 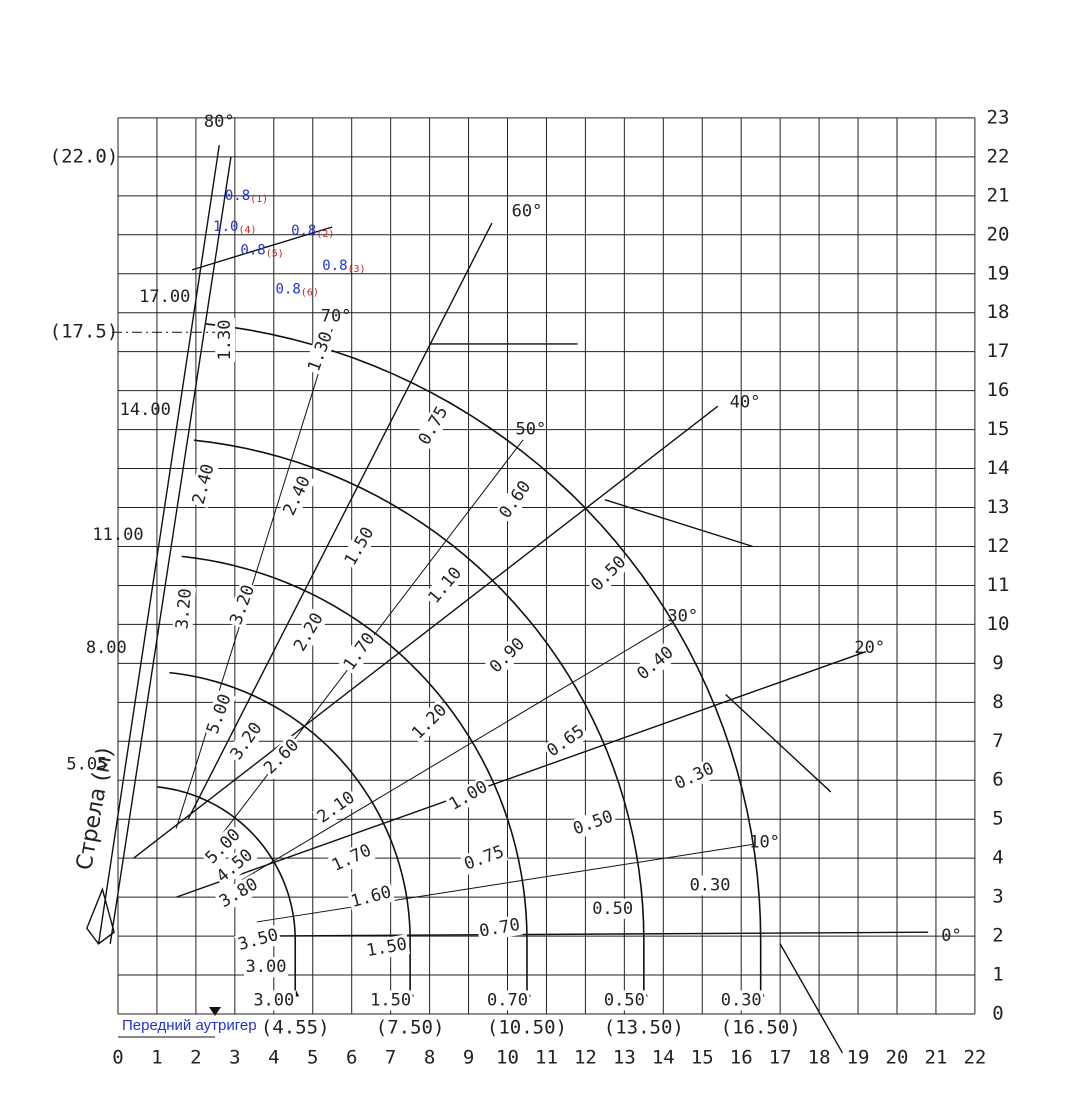 I want to click on x-tick-label: 13, so click(x=624, y=1058).